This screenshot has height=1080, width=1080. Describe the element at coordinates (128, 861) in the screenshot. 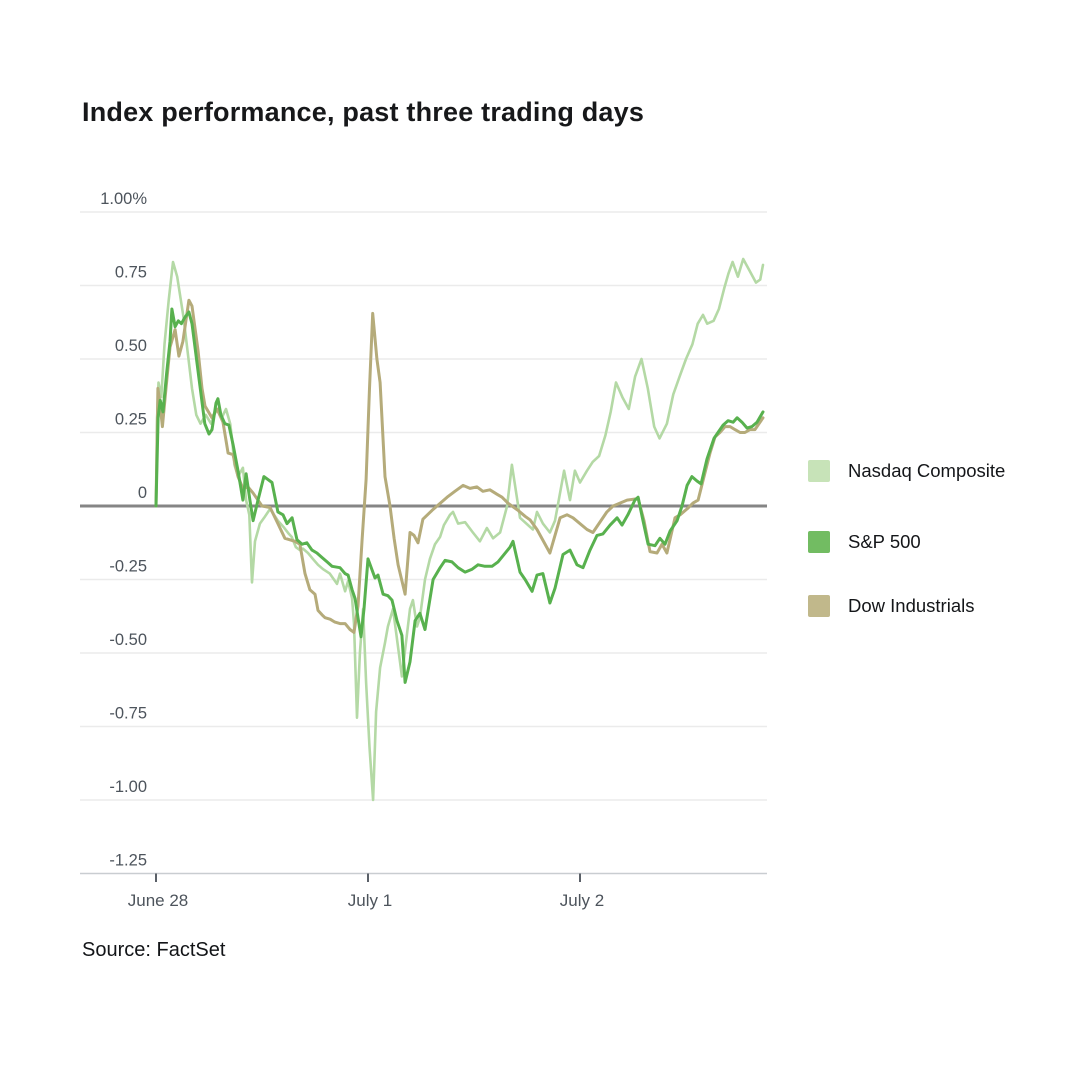

I see `y-tick-label: -1.25` at that location.